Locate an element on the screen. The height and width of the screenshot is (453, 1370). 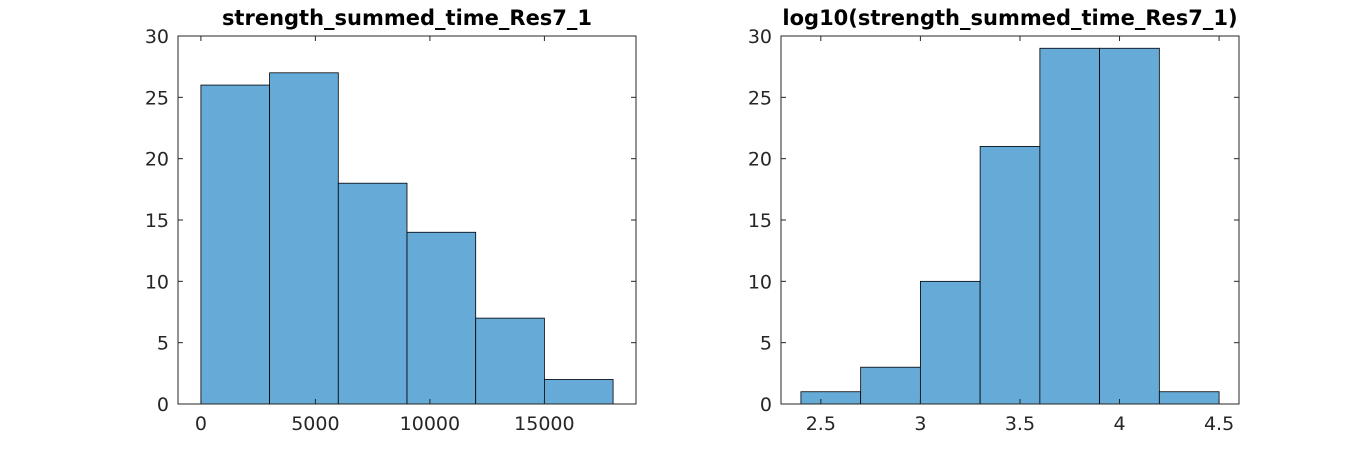
x-tick-label: 0 is located at coordinates (201, 424).